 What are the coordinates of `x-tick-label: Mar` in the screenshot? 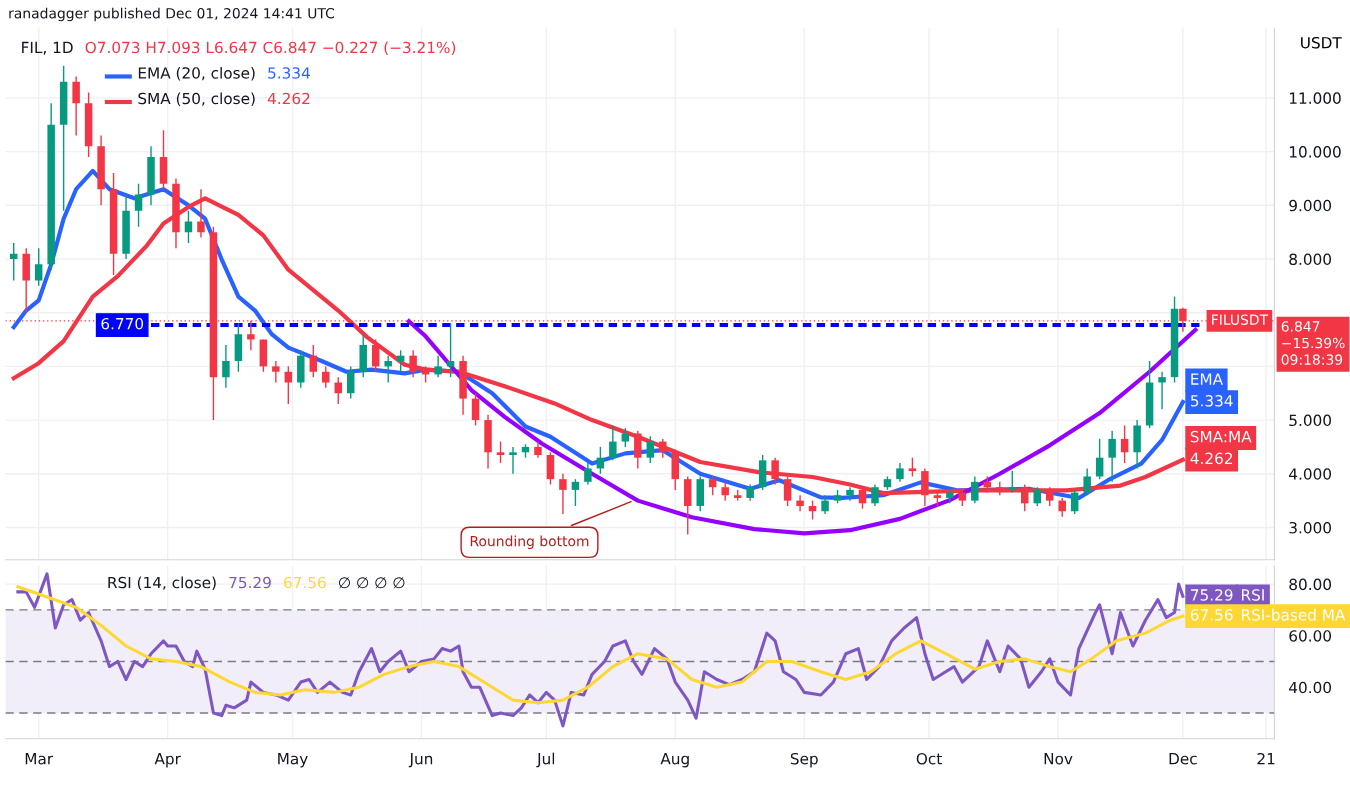 It's located at (39, 759).